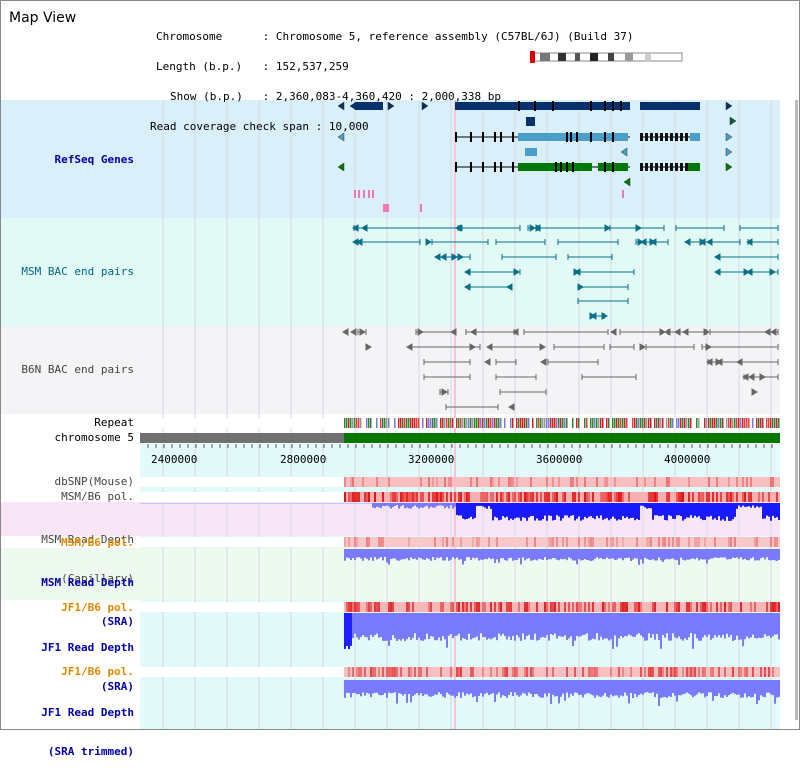 The image size is (800, 784). I want to click on msm-depth-sra-label: MSM Read Depth (SRA), so click(87, 602).